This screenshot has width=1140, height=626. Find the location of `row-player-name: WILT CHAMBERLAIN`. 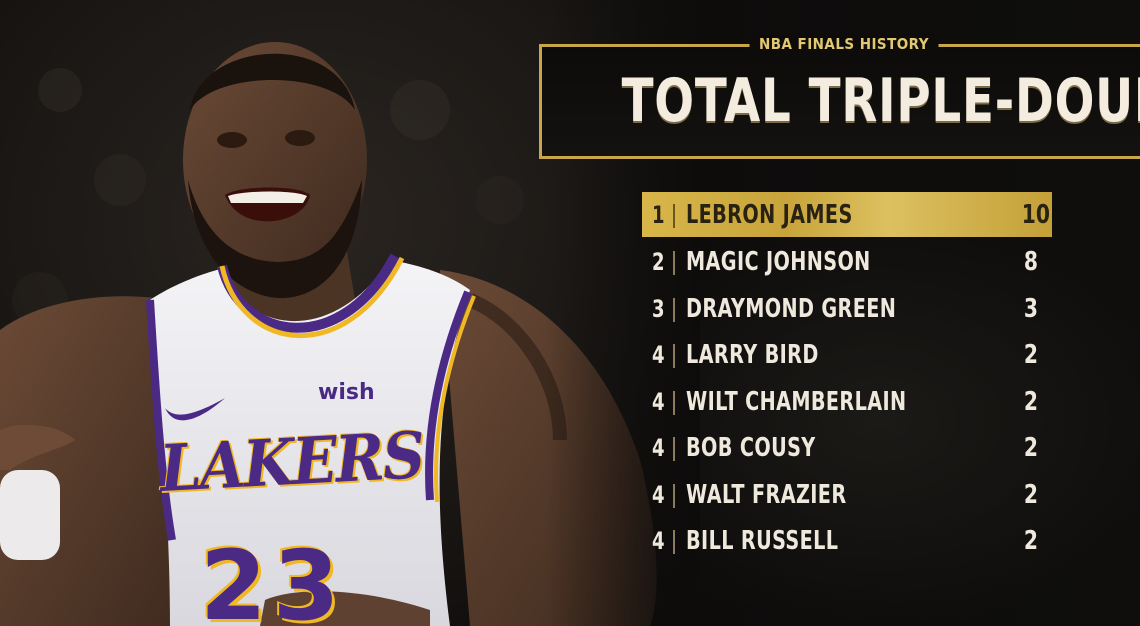

row-player-name: WILT CHAMBERLAIN is located at coordinates (796, 401).